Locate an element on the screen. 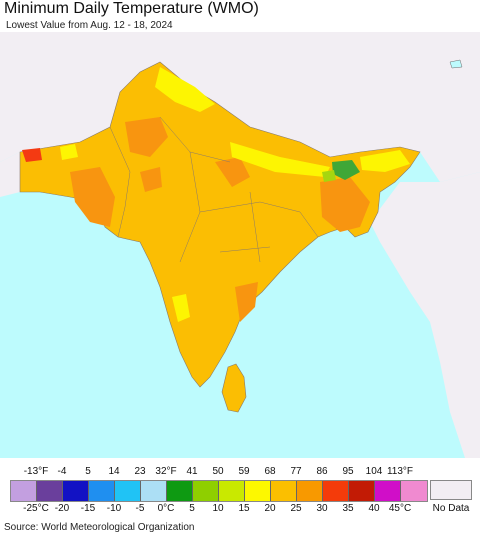  legend-c-label: -15 is located at coordinates (88, 508).